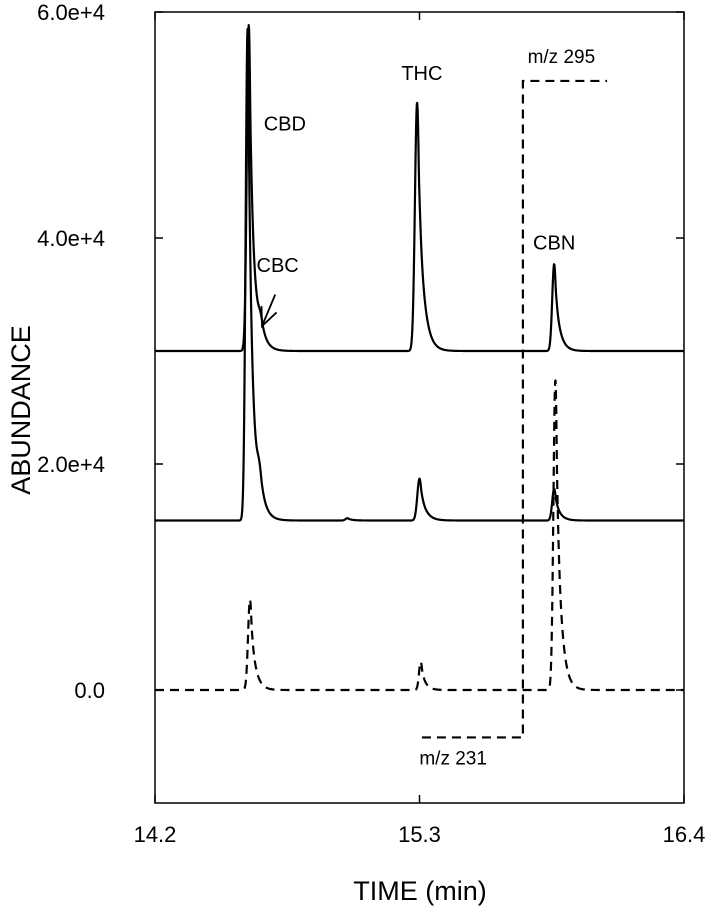  I want to click on annotation-4: m/z 295, so click(562, 57).